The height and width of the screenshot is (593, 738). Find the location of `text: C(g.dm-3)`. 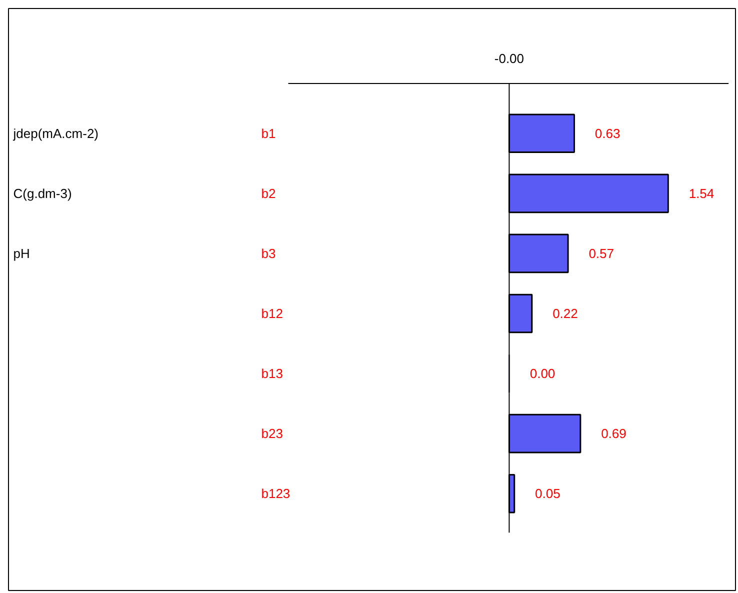

text: C(g.dm-3) is located at coordinates (42, 193).